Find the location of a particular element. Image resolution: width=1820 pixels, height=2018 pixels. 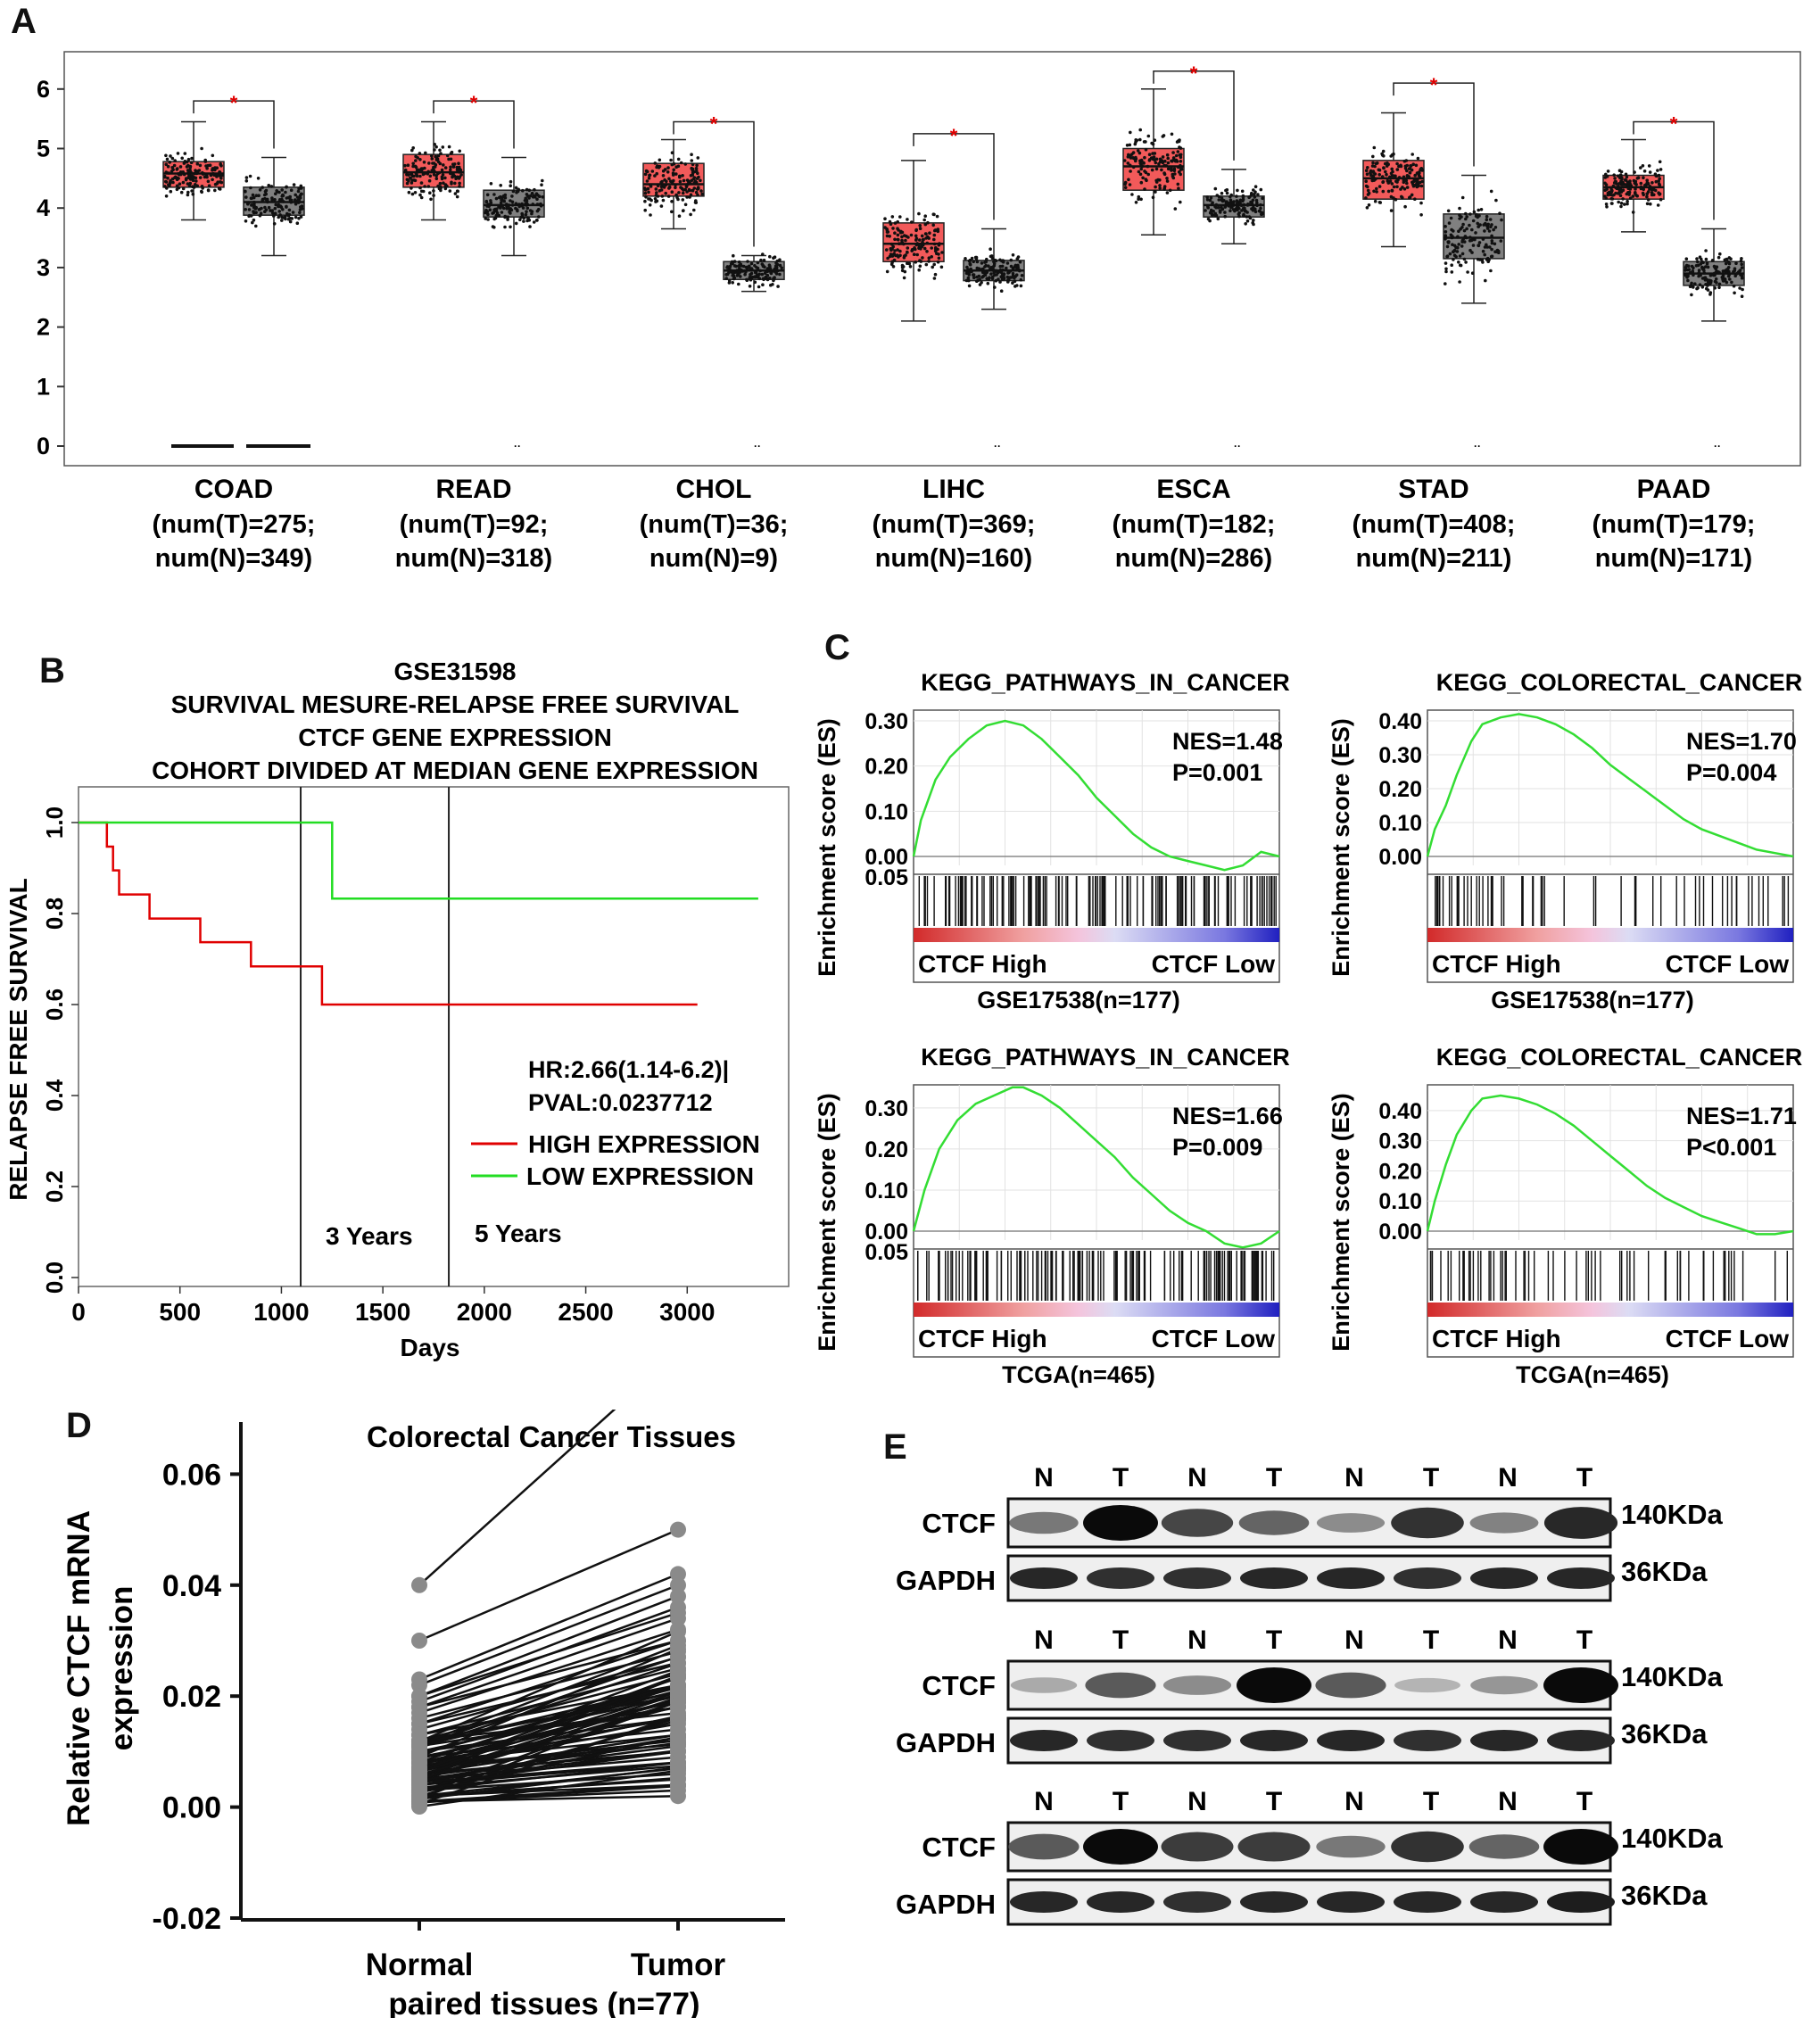

normal-point is located at coordinates (419, 1641).